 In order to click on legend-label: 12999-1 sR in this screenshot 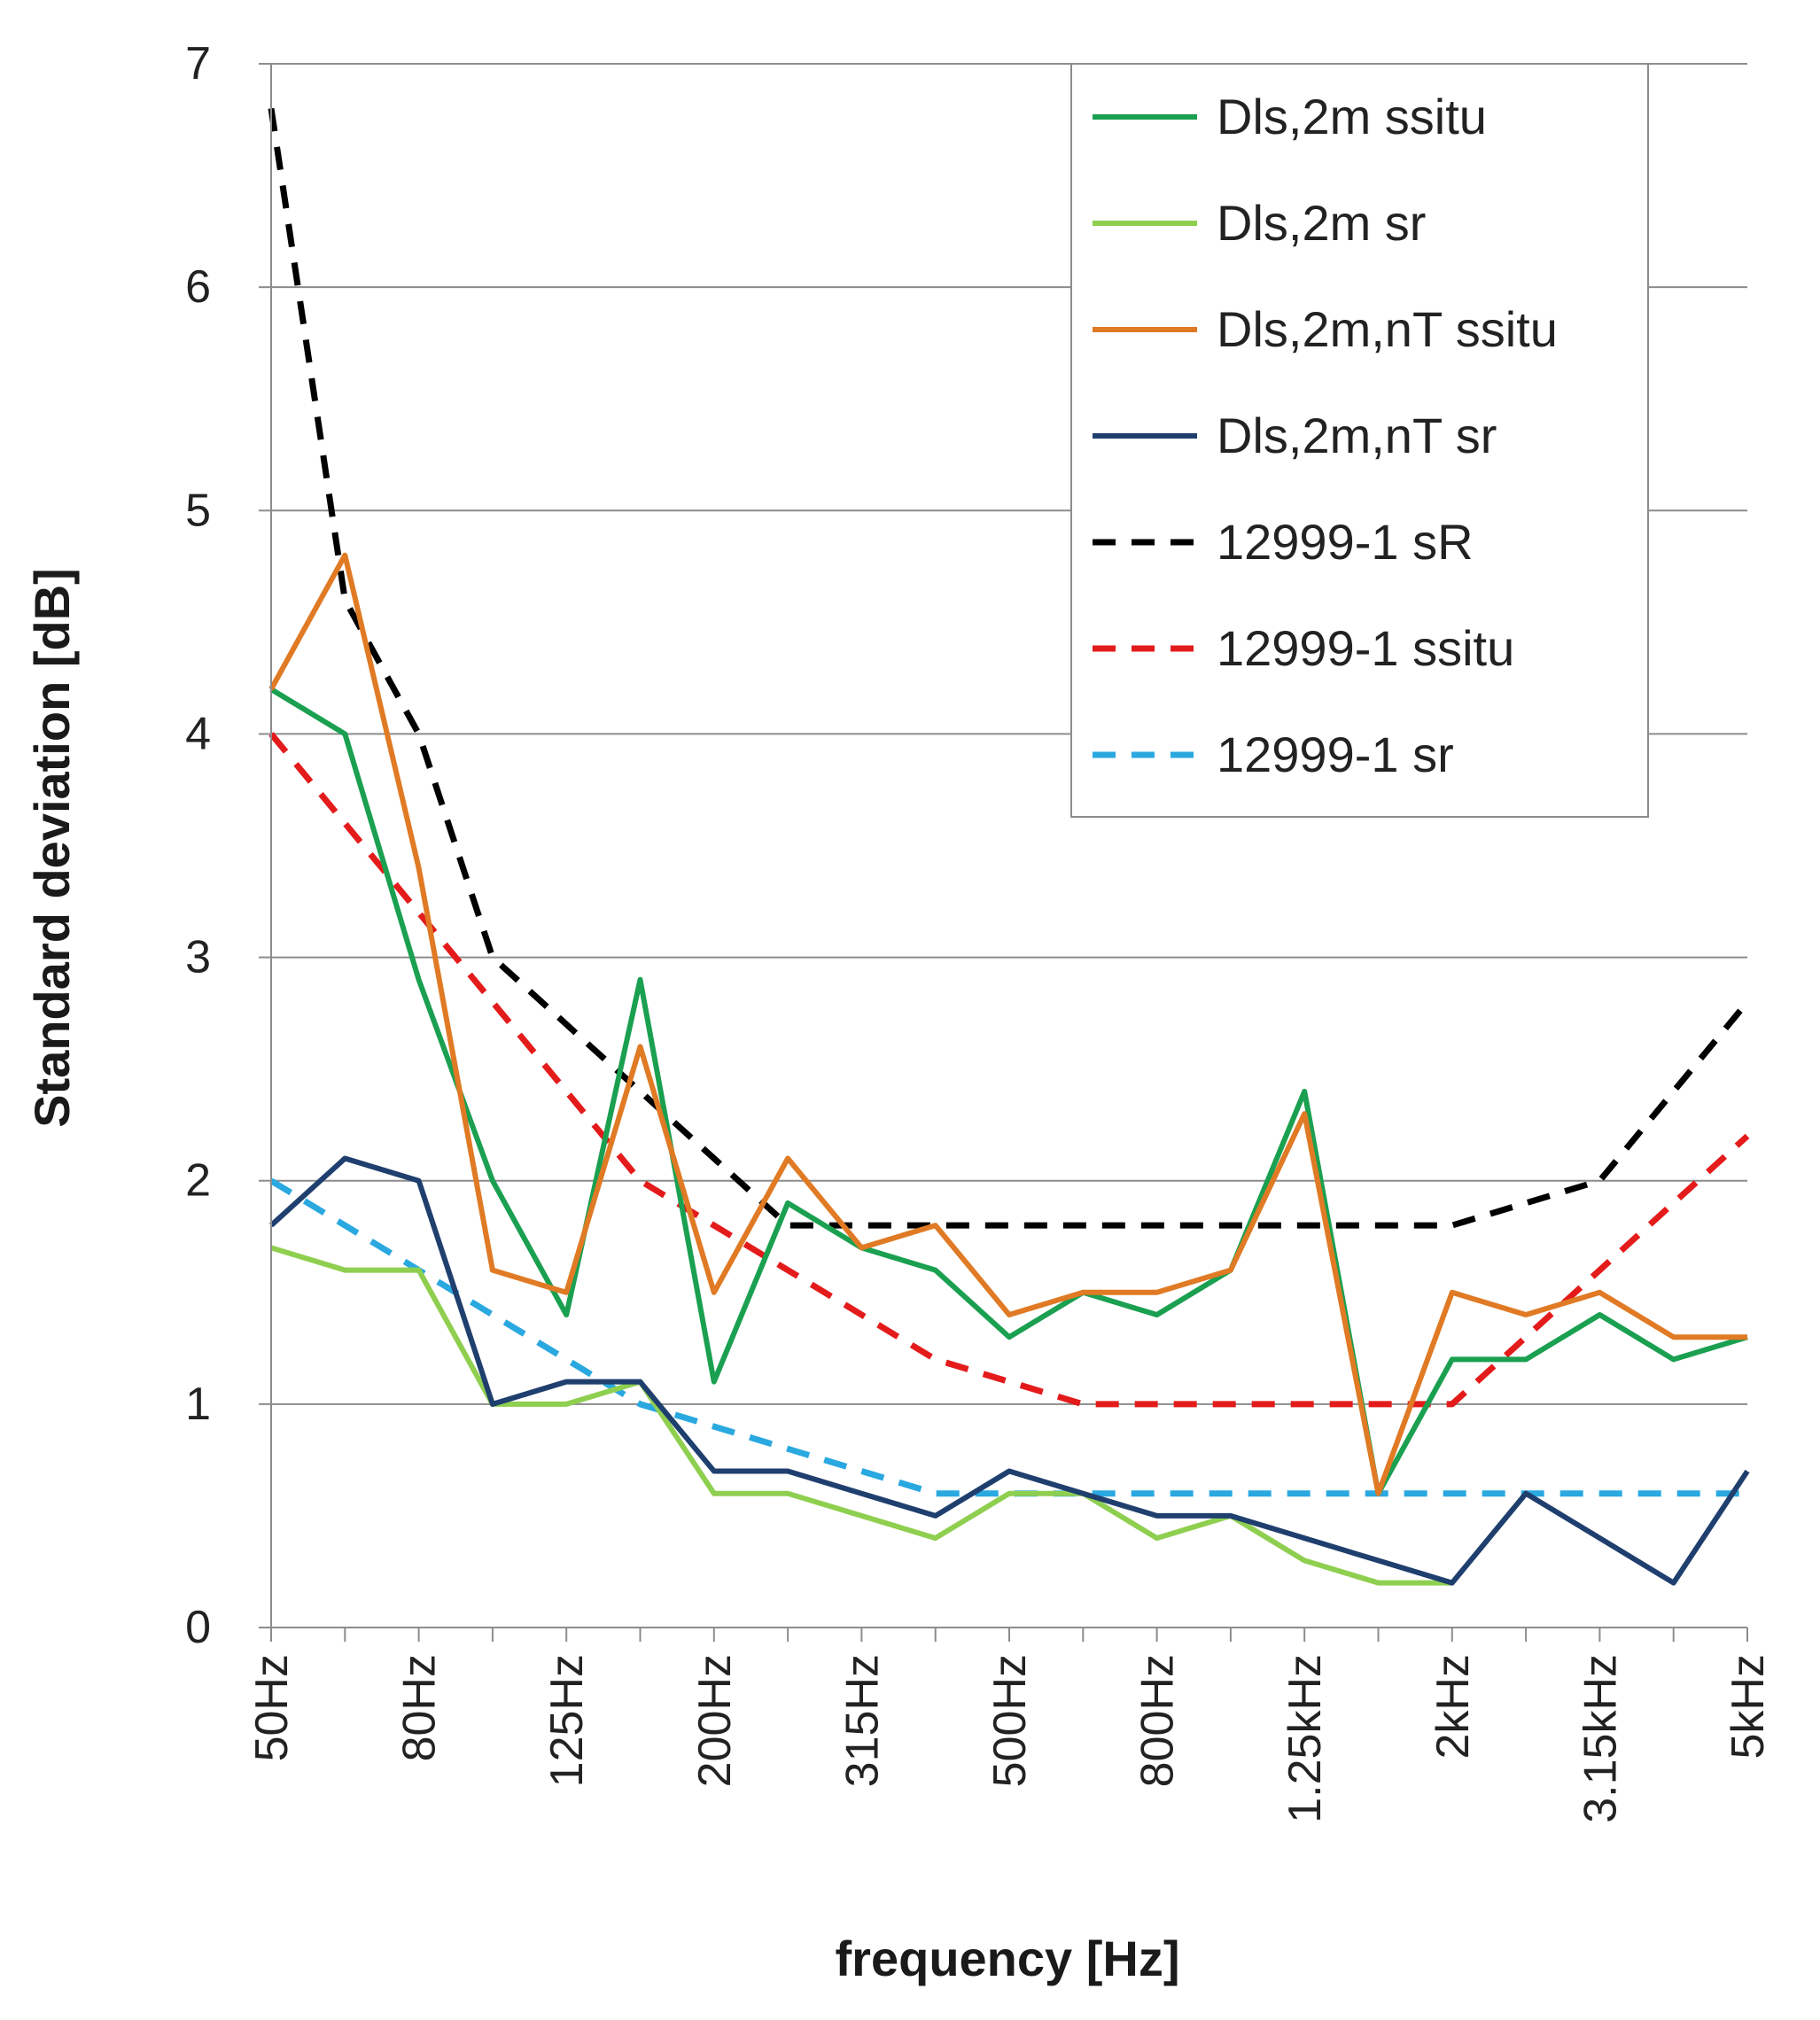, I will do `click(1345, 542)`.